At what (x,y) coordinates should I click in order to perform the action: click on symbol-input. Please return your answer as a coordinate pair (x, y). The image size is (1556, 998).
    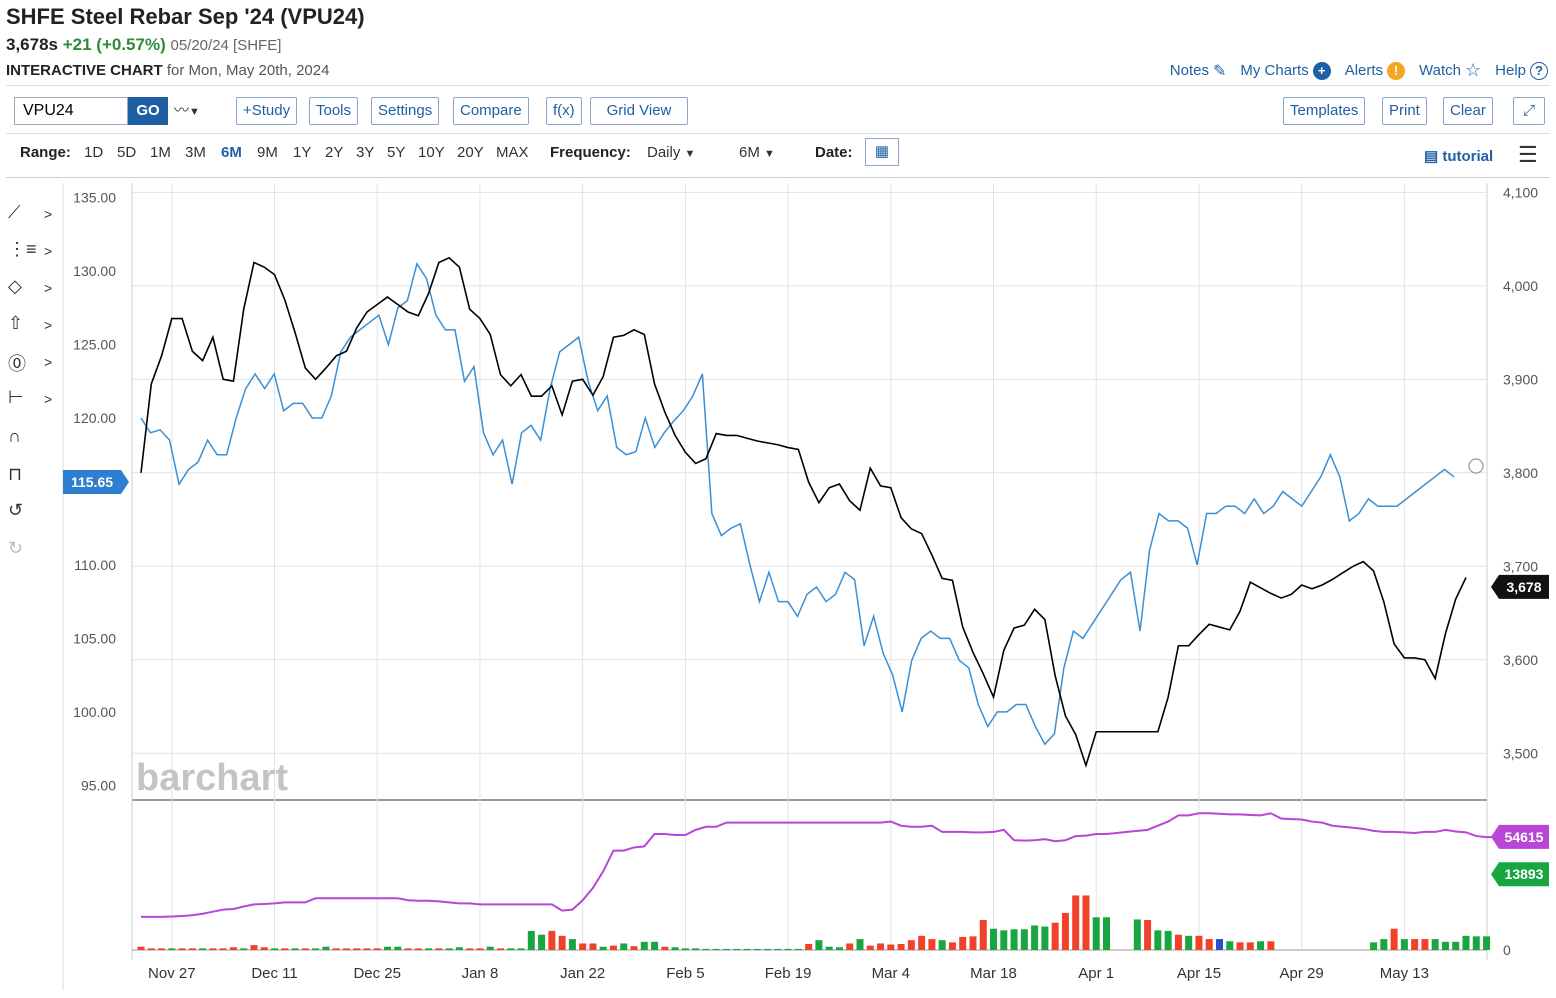
    Looking at the image, I should click on (71, 111).